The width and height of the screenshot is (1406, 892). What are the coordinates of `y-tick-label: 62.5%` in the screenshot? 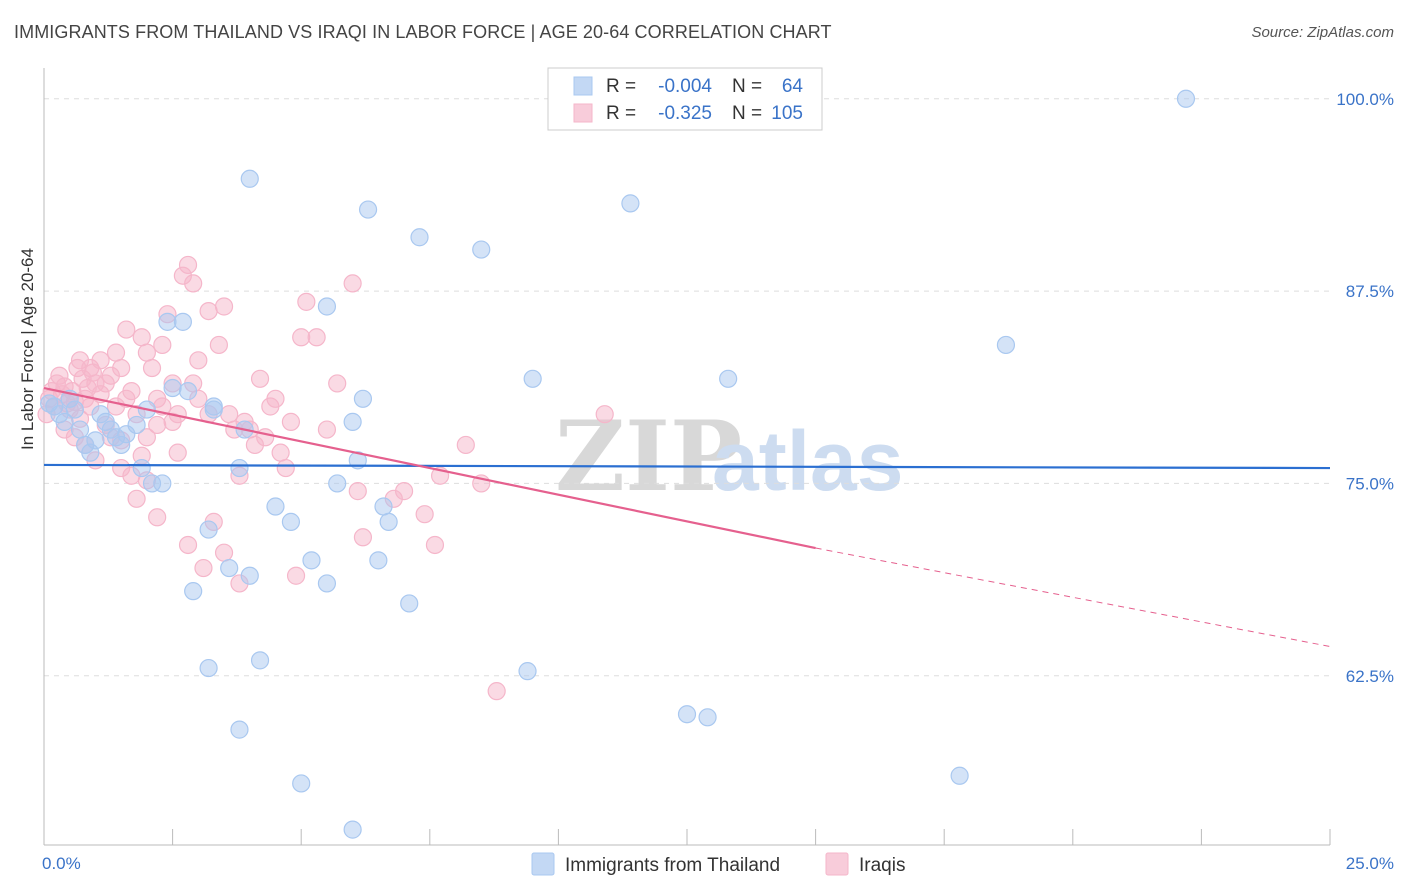 It's located at (1370, 676).